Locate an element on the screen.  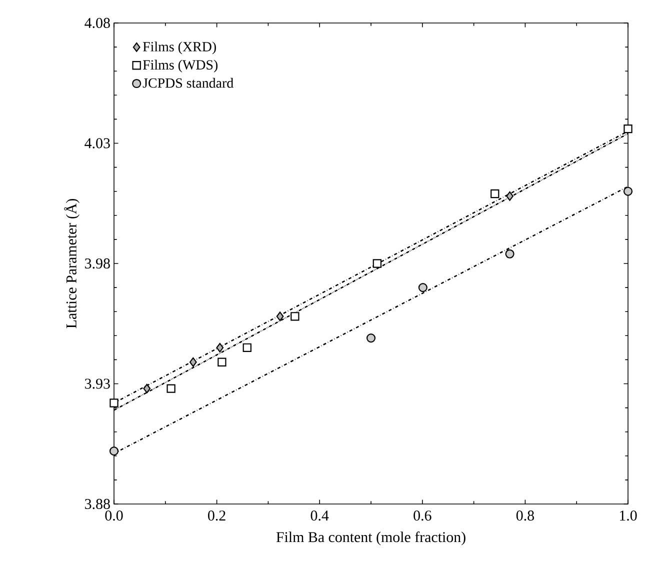
x-axis-title: Film Ba content (mole fraction) is located at coordinates (371, 539).